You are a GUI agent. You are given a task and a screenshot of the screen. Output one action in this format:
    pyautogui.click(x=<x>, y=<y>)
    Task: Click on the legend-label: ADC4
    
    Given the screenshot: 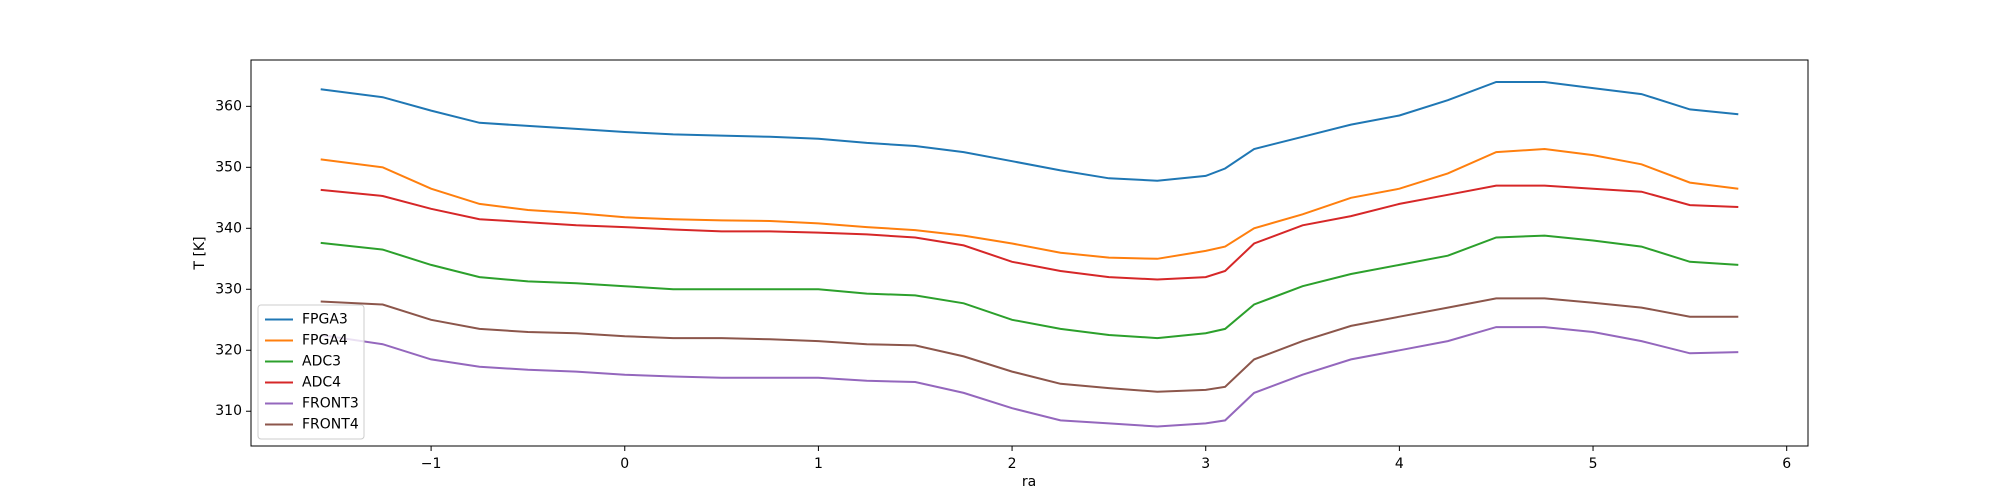 What is the action you would take?
    pyautogui.click(x=321, y=383)
    